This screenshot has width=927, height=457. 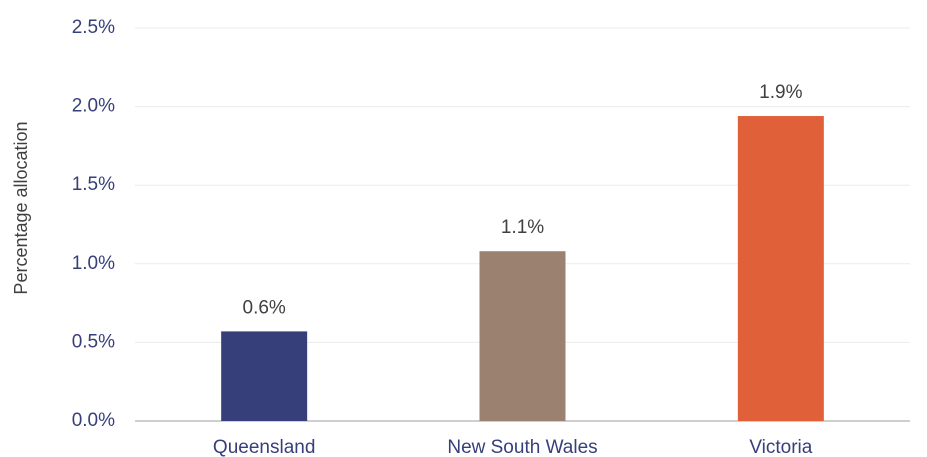 What do you see at coordinates (93, 106) in the screenshot?
I see `y-tick-label: 2.0%` at bounding box center [93, 106].